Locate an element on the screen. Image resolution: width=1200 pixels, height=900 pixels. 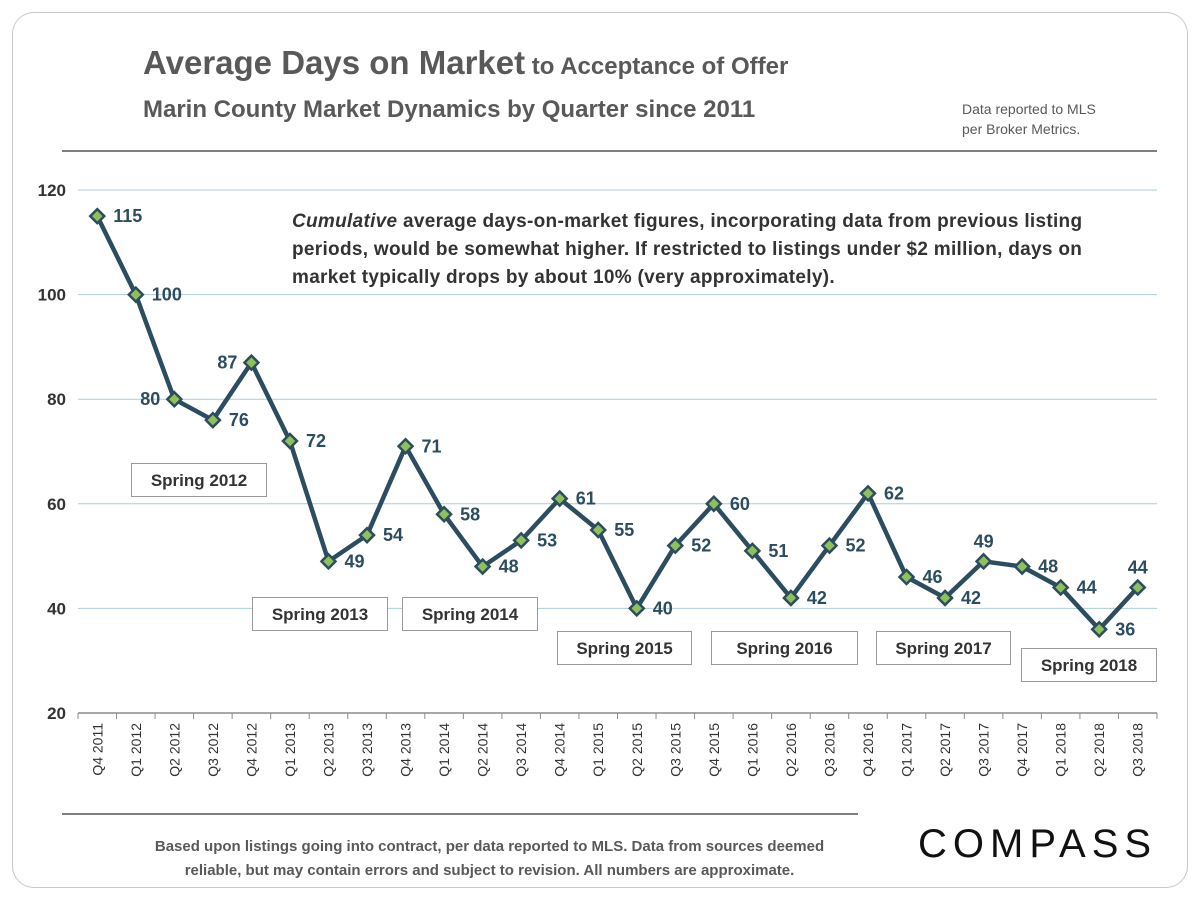
x-tick-label: Q3 2014 is located at coordinates (521, 750).